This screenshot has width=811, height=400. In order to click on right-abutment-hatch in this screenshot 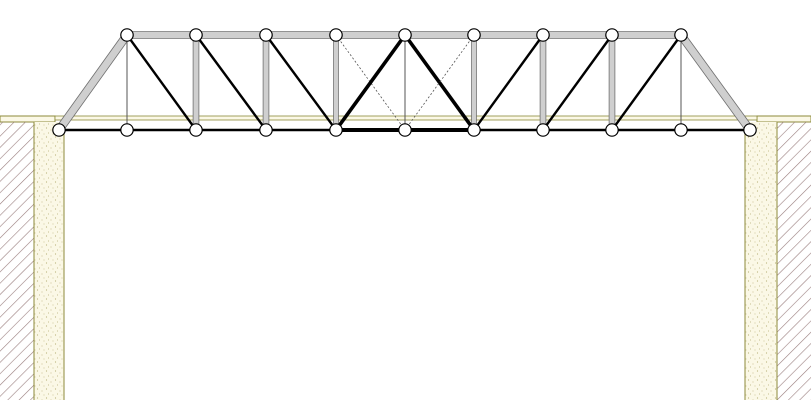, I will do `click(794, 261)`.